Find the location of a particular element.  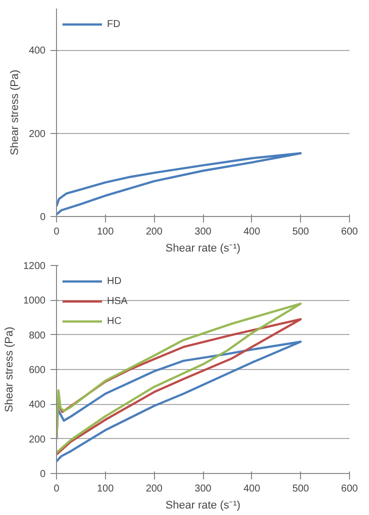

legend-label: HC is located at coordinates (114, 321).